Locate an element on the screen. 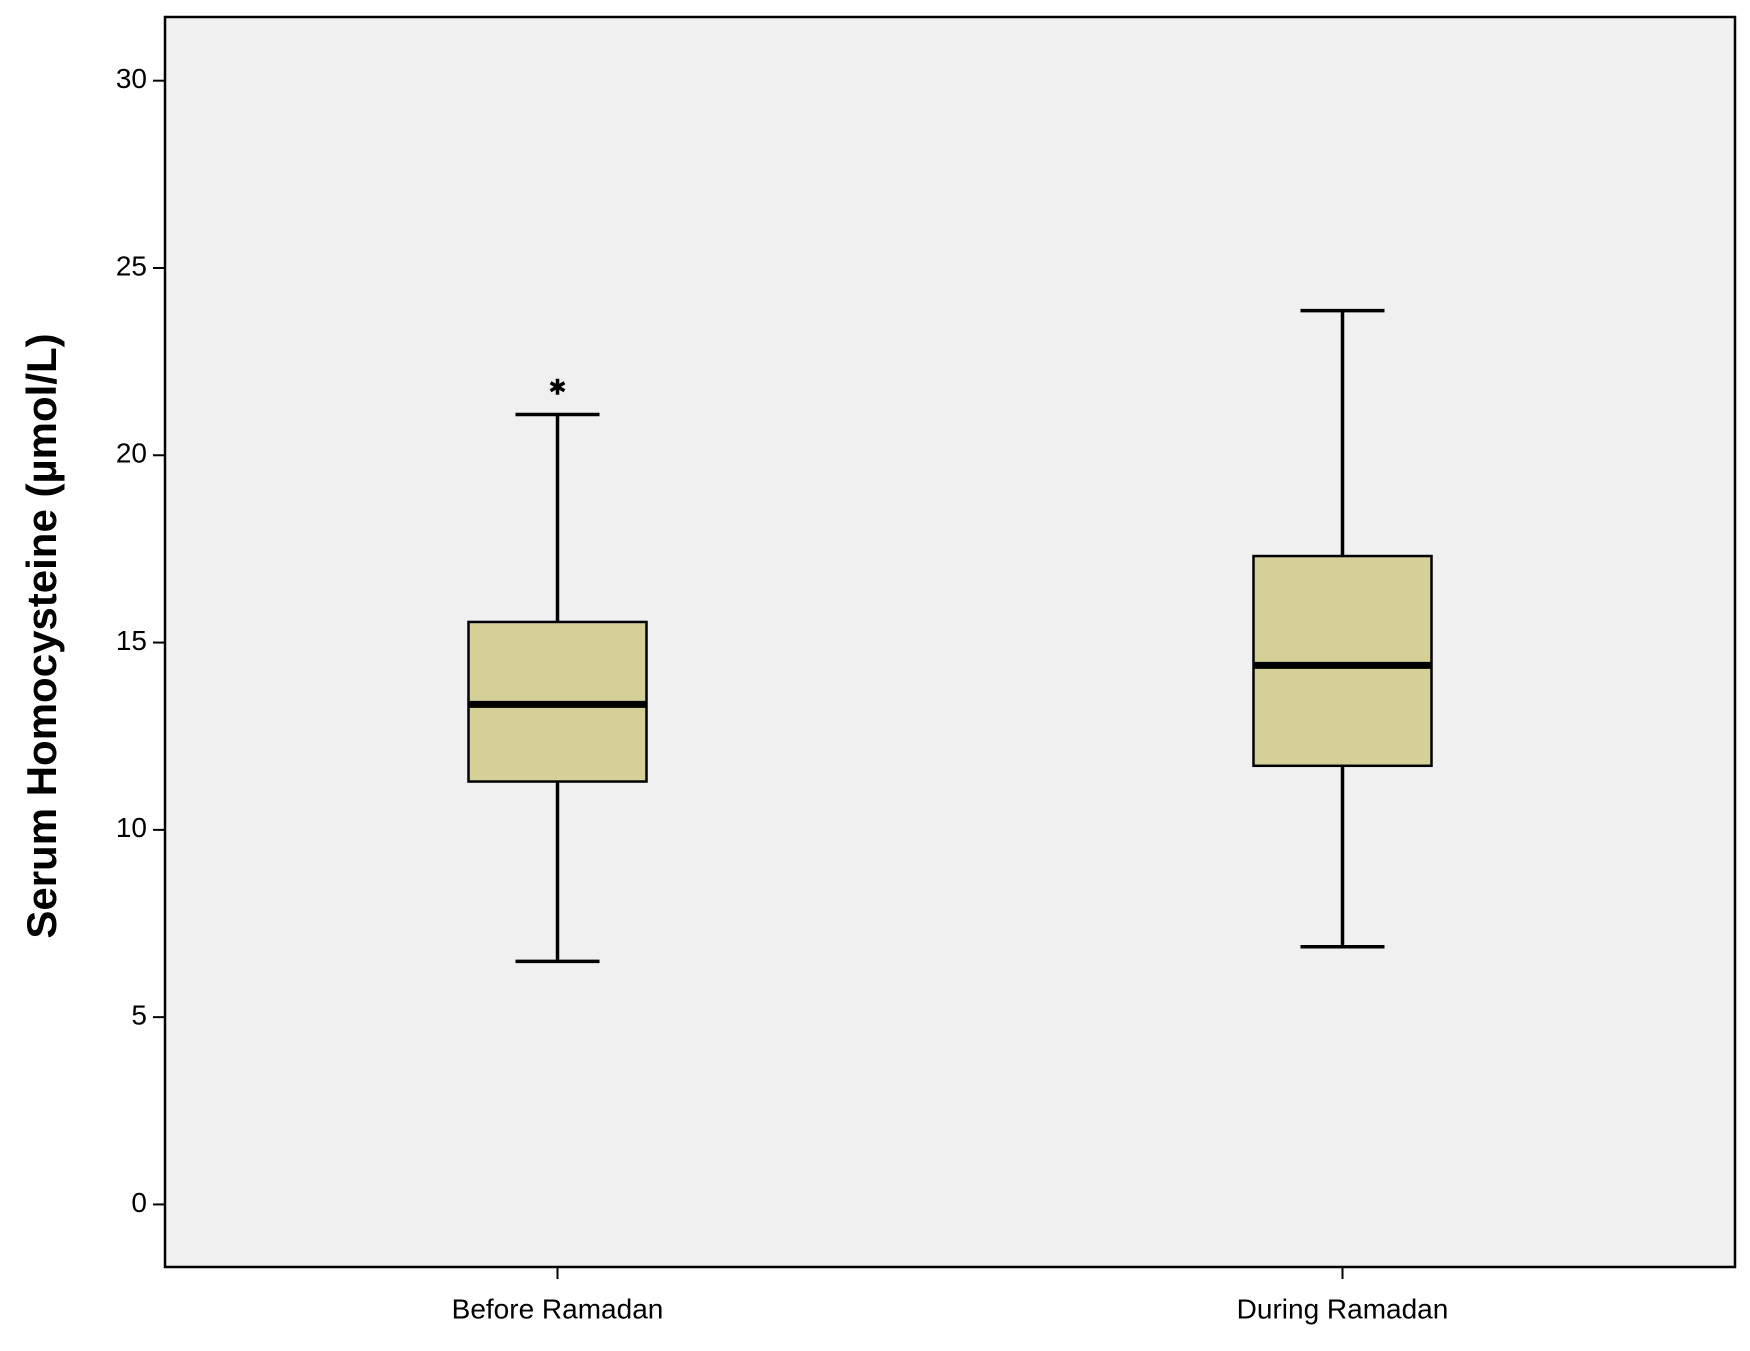 The height and width of the screenshot is (1351, 1750). y-axis-label: Serum Homocysteine (µmol/L) is located at coordinates (41, 635).